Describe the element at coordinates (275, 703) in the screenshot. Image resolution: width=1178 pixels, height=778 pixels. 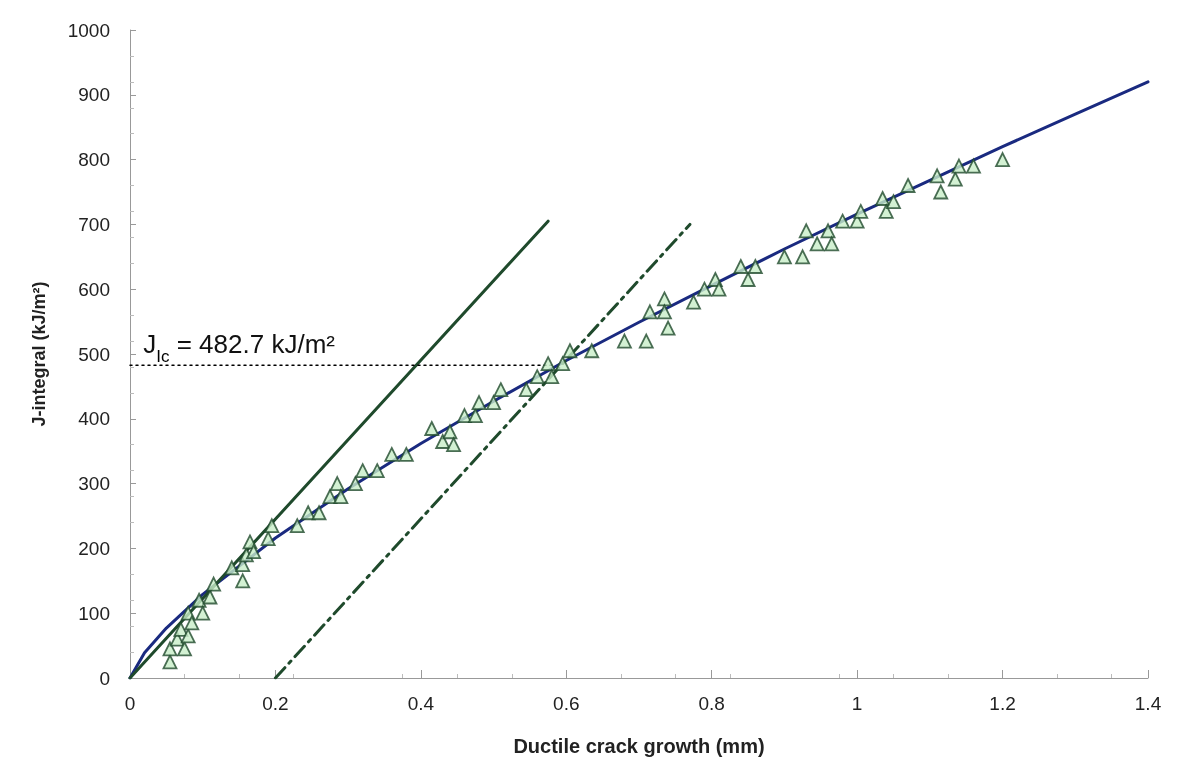
I see `x-tick-label: 0.2` at that location.